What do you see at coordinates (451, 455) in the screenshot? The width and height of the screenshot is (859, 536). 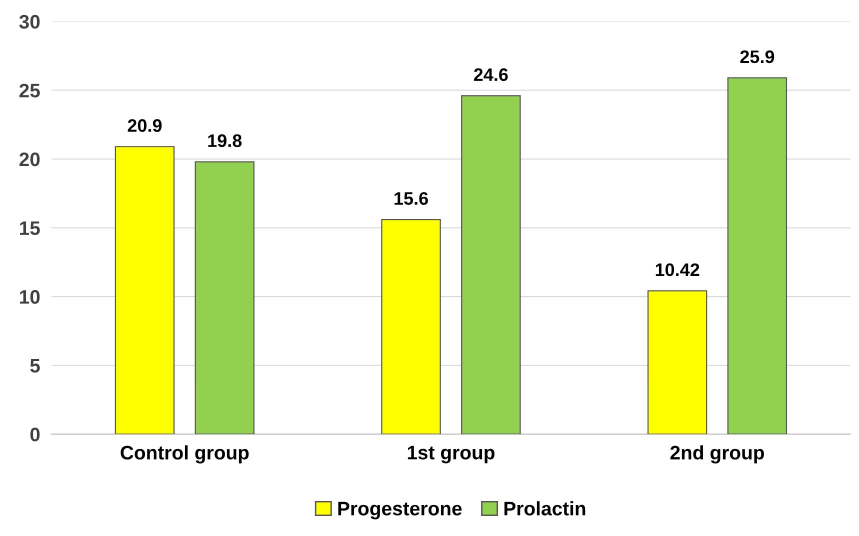 I see `x-tick-label: 1st group` at bounding box center [451, 455].